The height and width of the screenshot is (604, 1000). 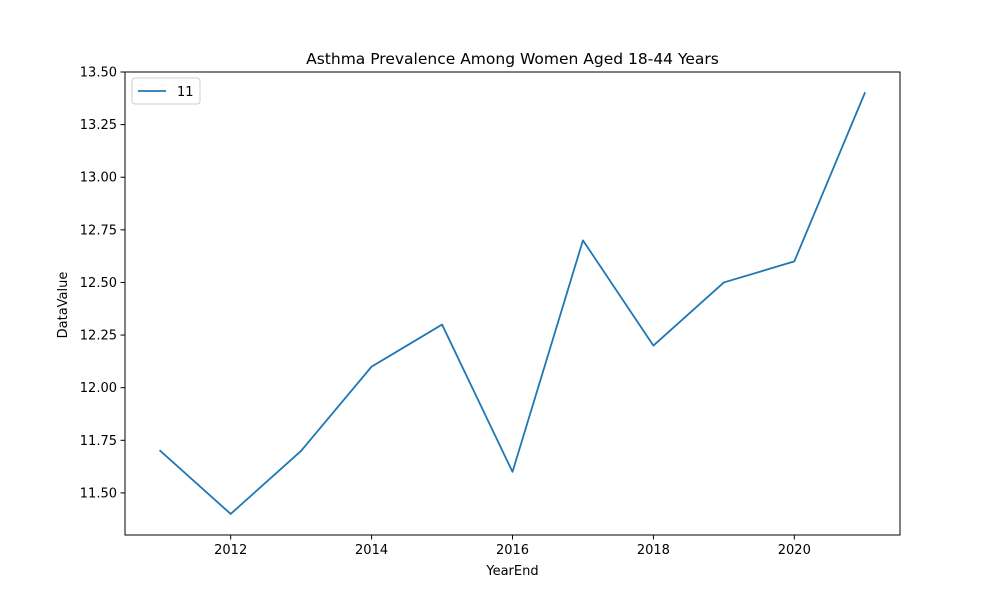 What do you see at coordinates (230, 550) in the screenshot?
I see `x-tick-label: 2012` at bounding box center [230, 550].